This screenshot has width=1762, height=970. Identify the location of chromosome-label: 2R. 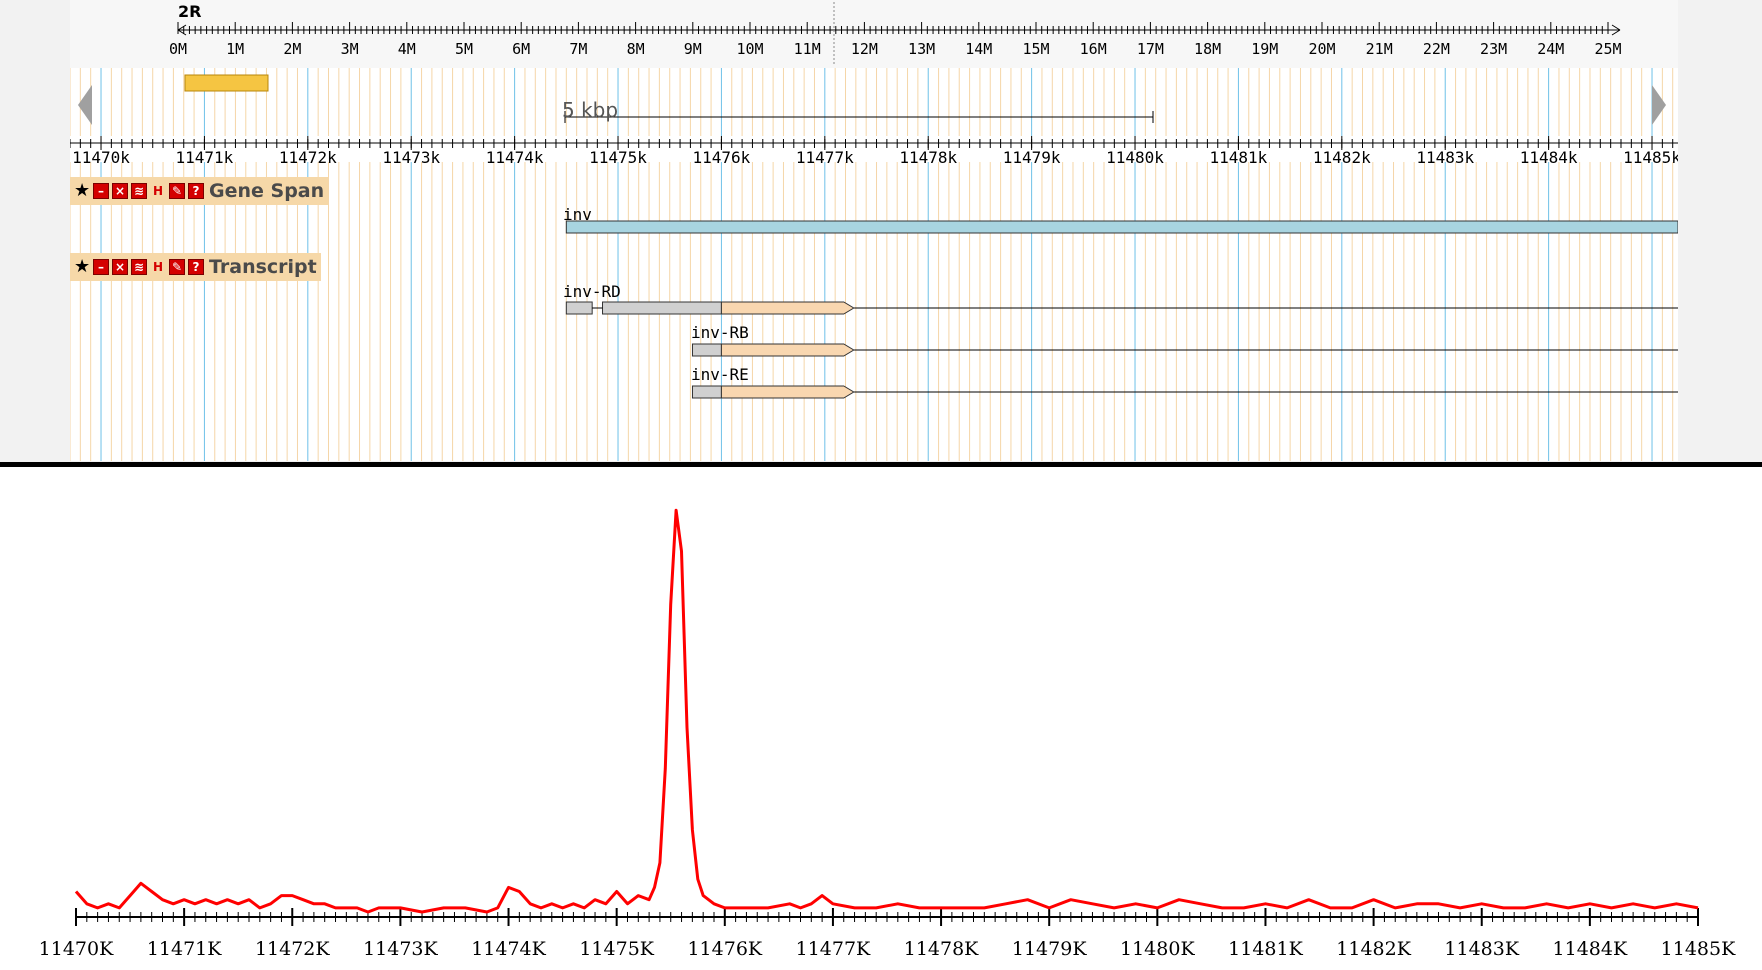
(189, 11).